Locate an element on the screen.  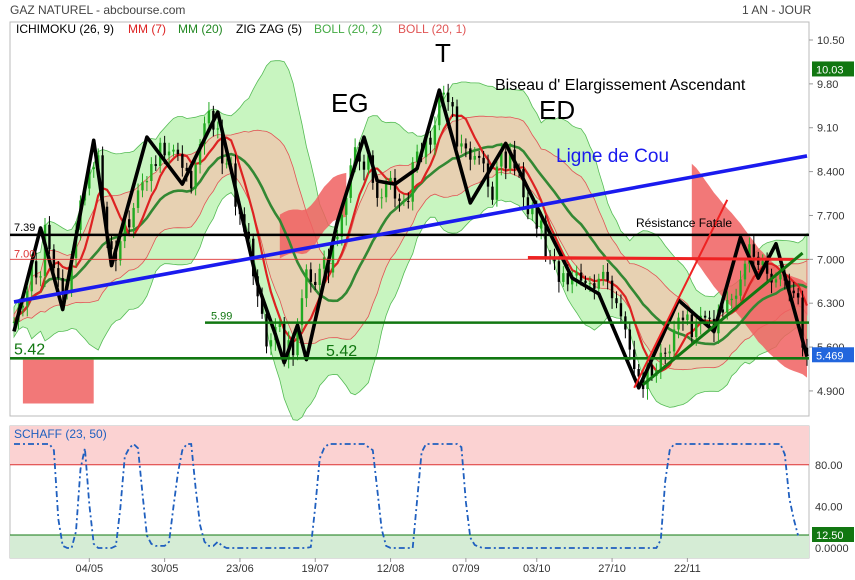
y-tick-label: 7.700 is located at coordinates (831, 216).